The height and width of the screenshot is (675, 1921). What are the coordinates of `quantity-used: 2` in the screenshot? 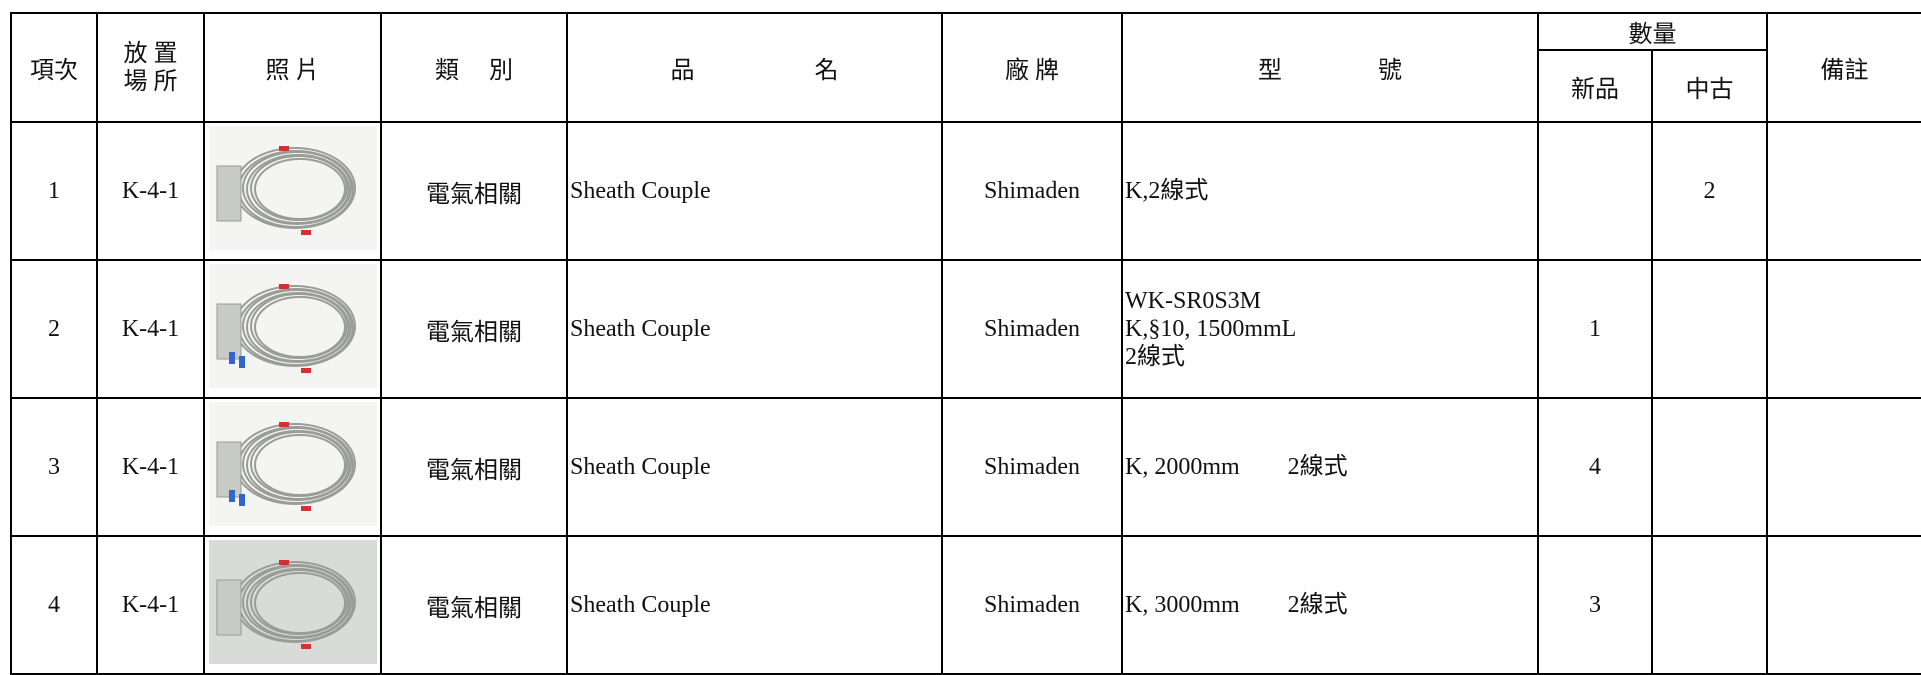 It's located at (1709, 191).